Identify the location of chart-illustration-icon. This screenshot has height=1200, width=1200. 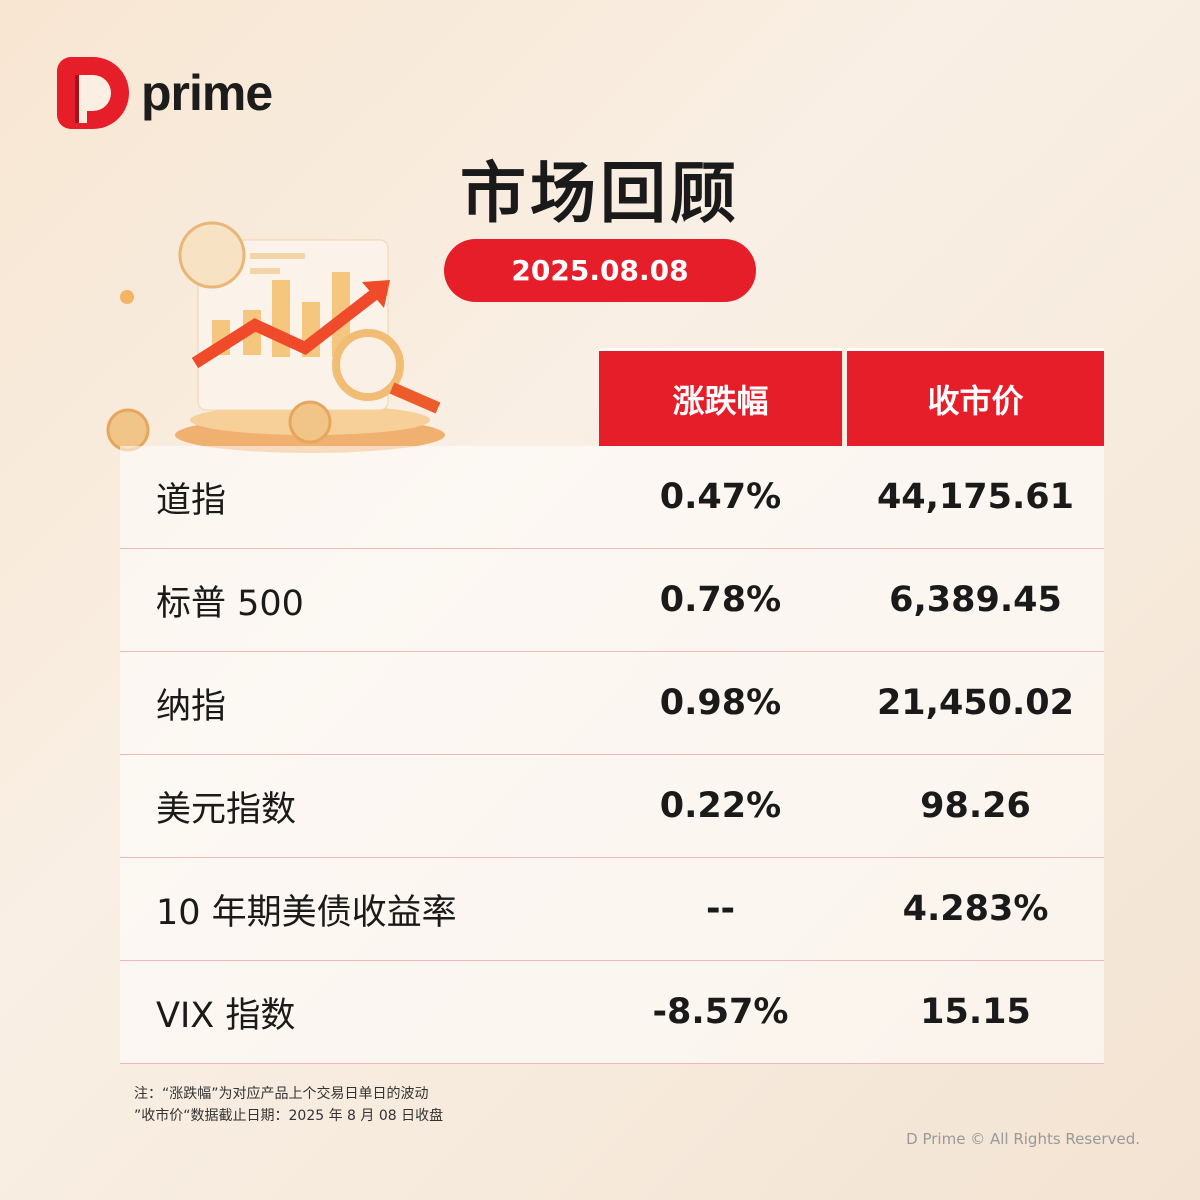
(275, 337).